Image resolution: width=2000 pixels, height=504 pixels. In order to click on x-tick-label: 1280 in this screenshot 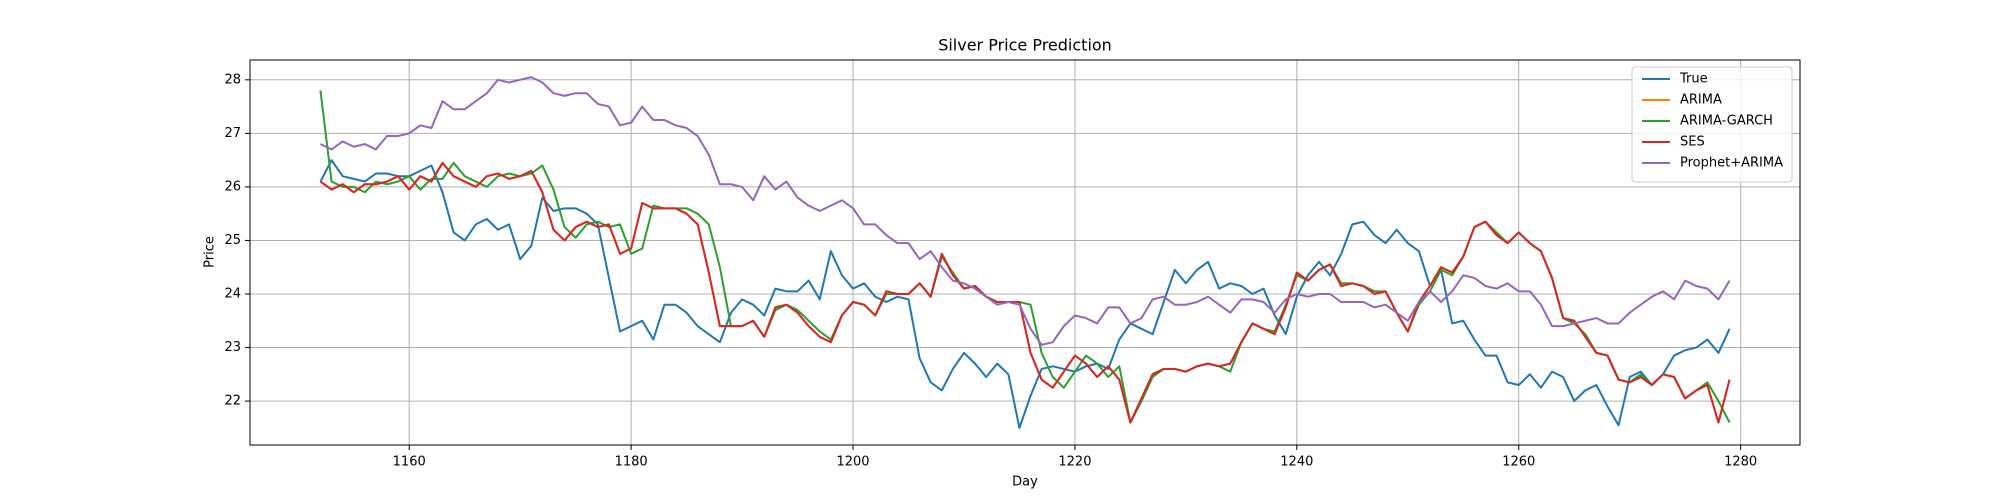, I will do `click(1740, 462)`.